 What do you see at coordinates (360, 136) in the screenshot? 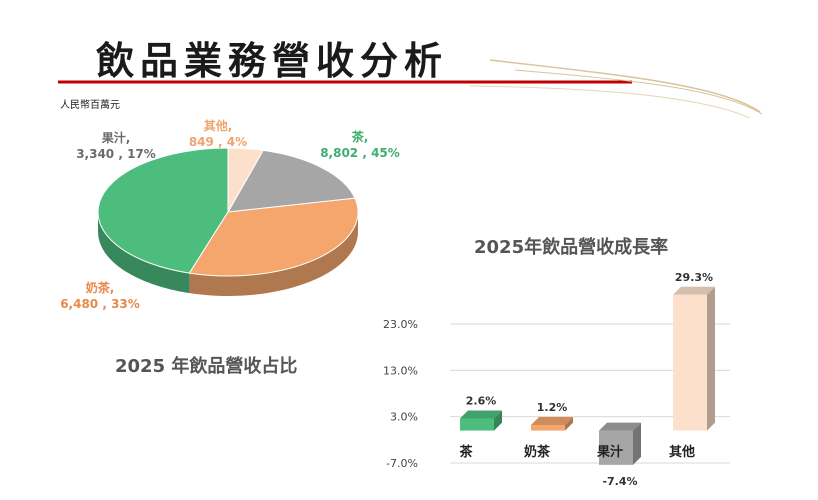
I see `pie-label-name: 茶,` at bounding box center [360, 136].